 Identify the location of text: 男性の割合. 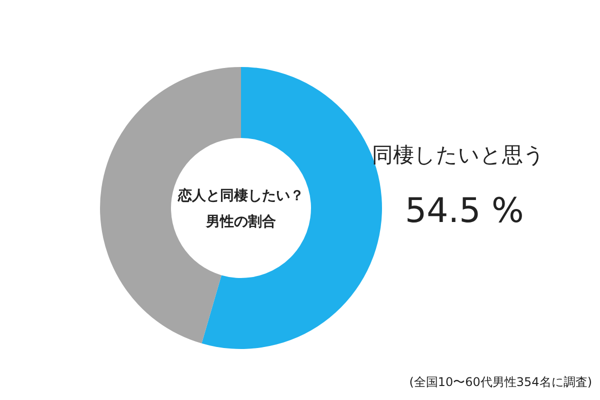
(240, 221).